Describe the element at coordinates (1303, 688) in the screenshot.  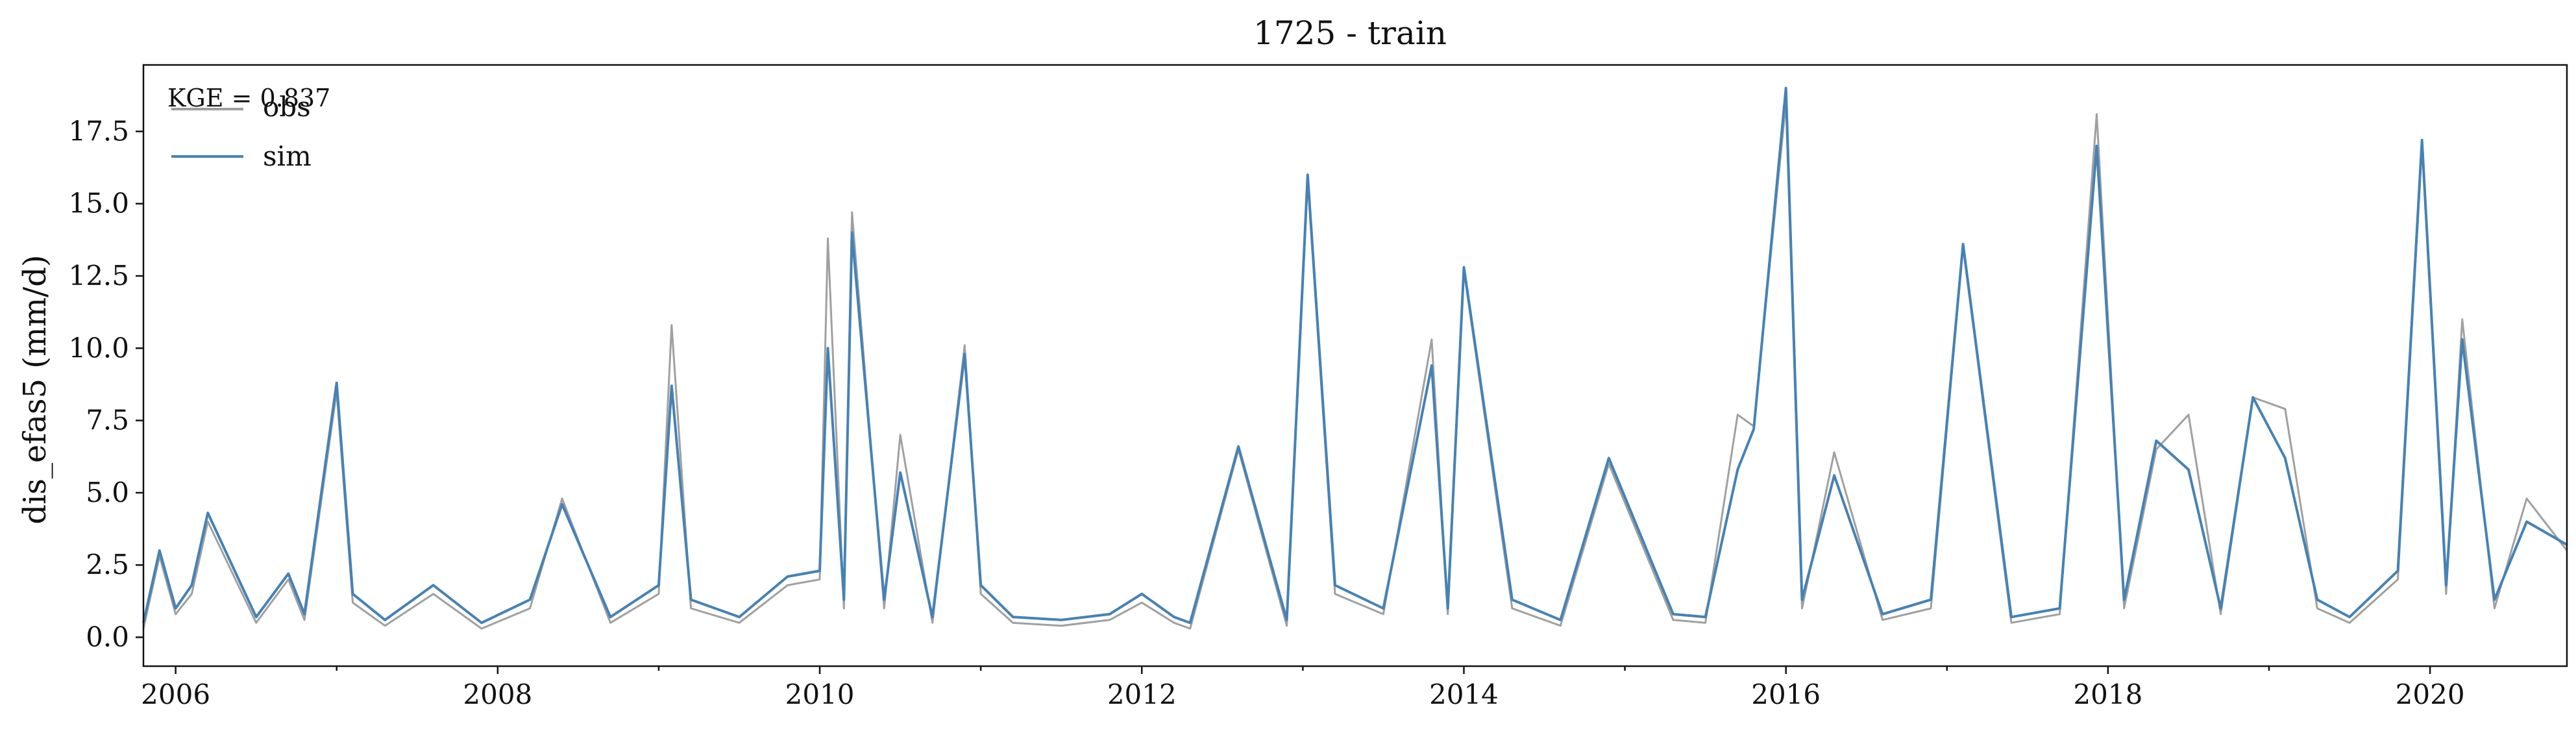
I see `x-axis: 2006 2008 2010 2012 2014 2016 2018 2020` at that location.